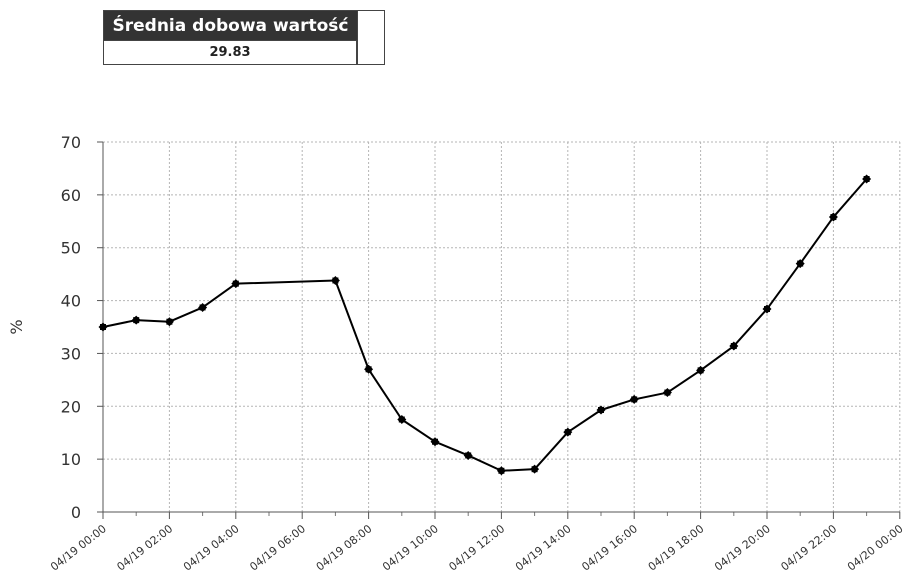 The image size is (911, 582). I want to click on x-tick-label: 04/19 00:00, so click(78, 547).